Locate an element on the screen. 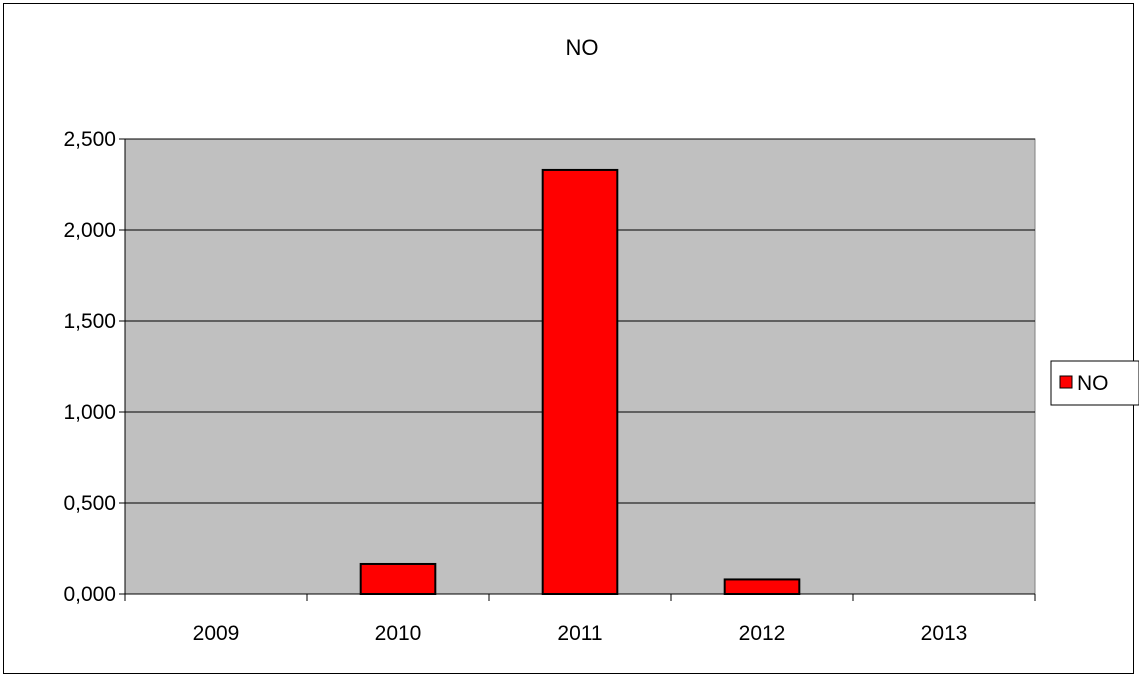 The width and height of the screenshot is (1139, 678). y-axis-ticks: 0,000 0,500 1,000 1,500 2,000 2,500 is located at coordinates (94, 367).